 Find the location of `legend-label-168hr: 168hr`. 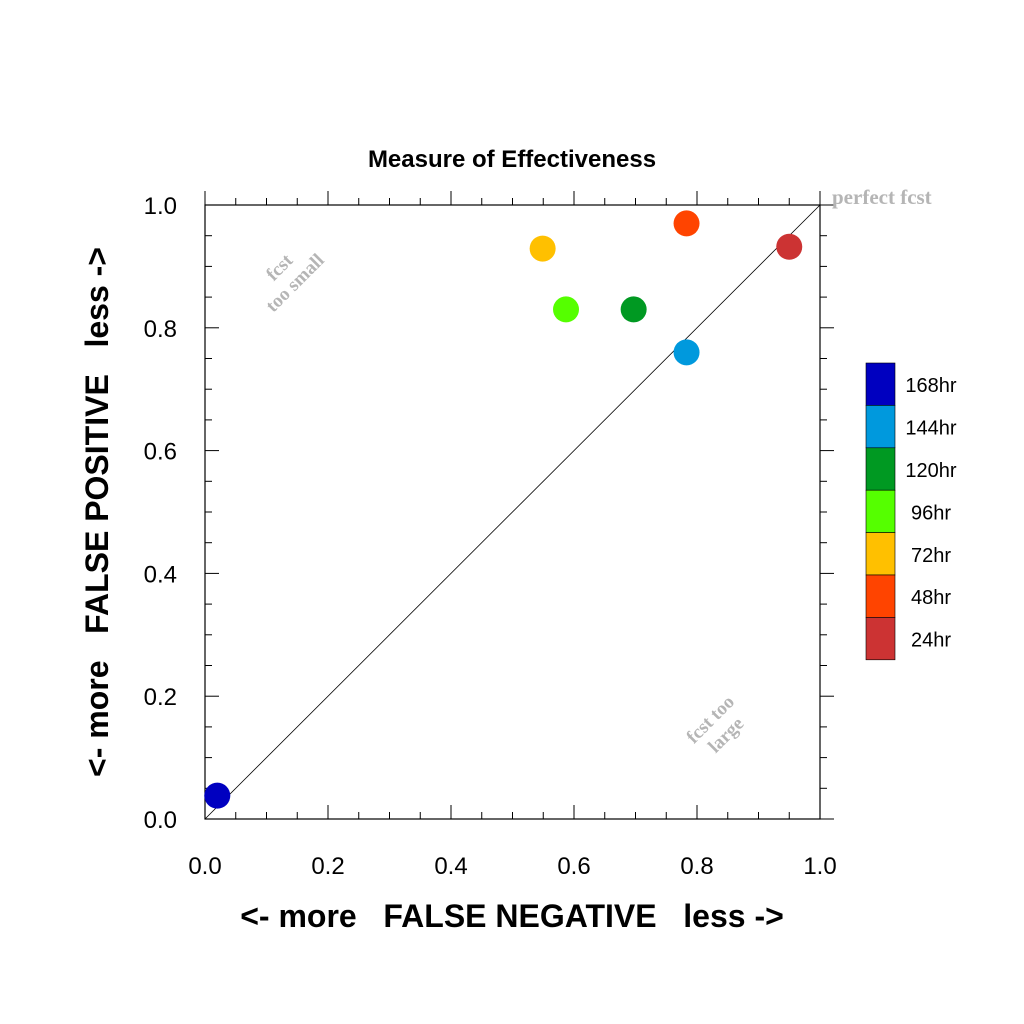

legend-label-168hr: 168hr is located at coordinates (930, 386).